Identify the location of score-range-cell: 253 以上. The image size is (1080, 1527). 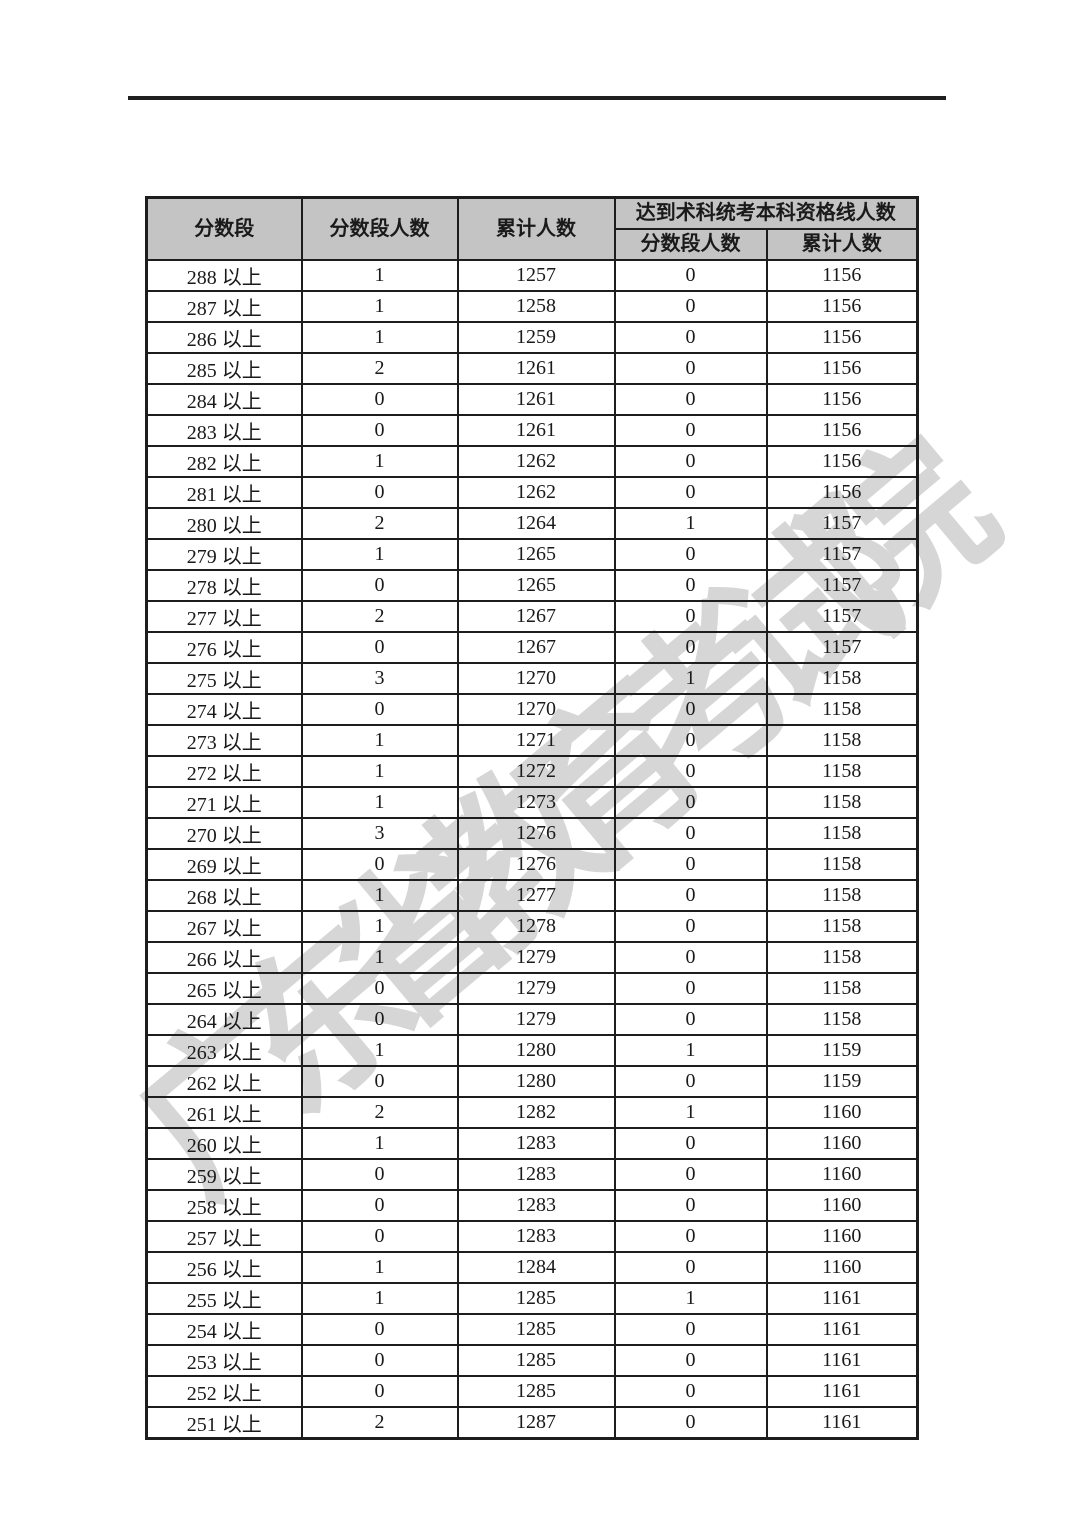
(224, 1360).